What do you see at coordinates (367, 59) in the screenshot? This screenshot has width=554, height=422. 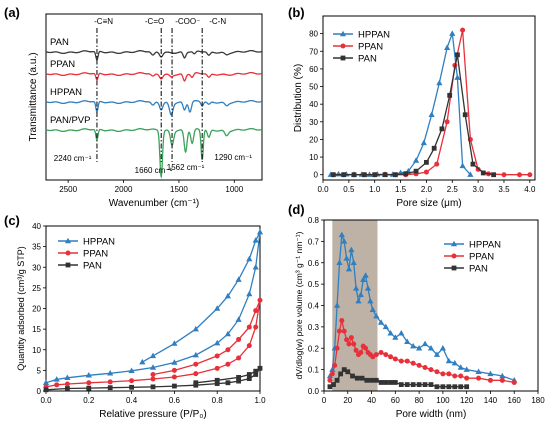 I see `legend-entry: PAN` at bounding box center [367, 59].